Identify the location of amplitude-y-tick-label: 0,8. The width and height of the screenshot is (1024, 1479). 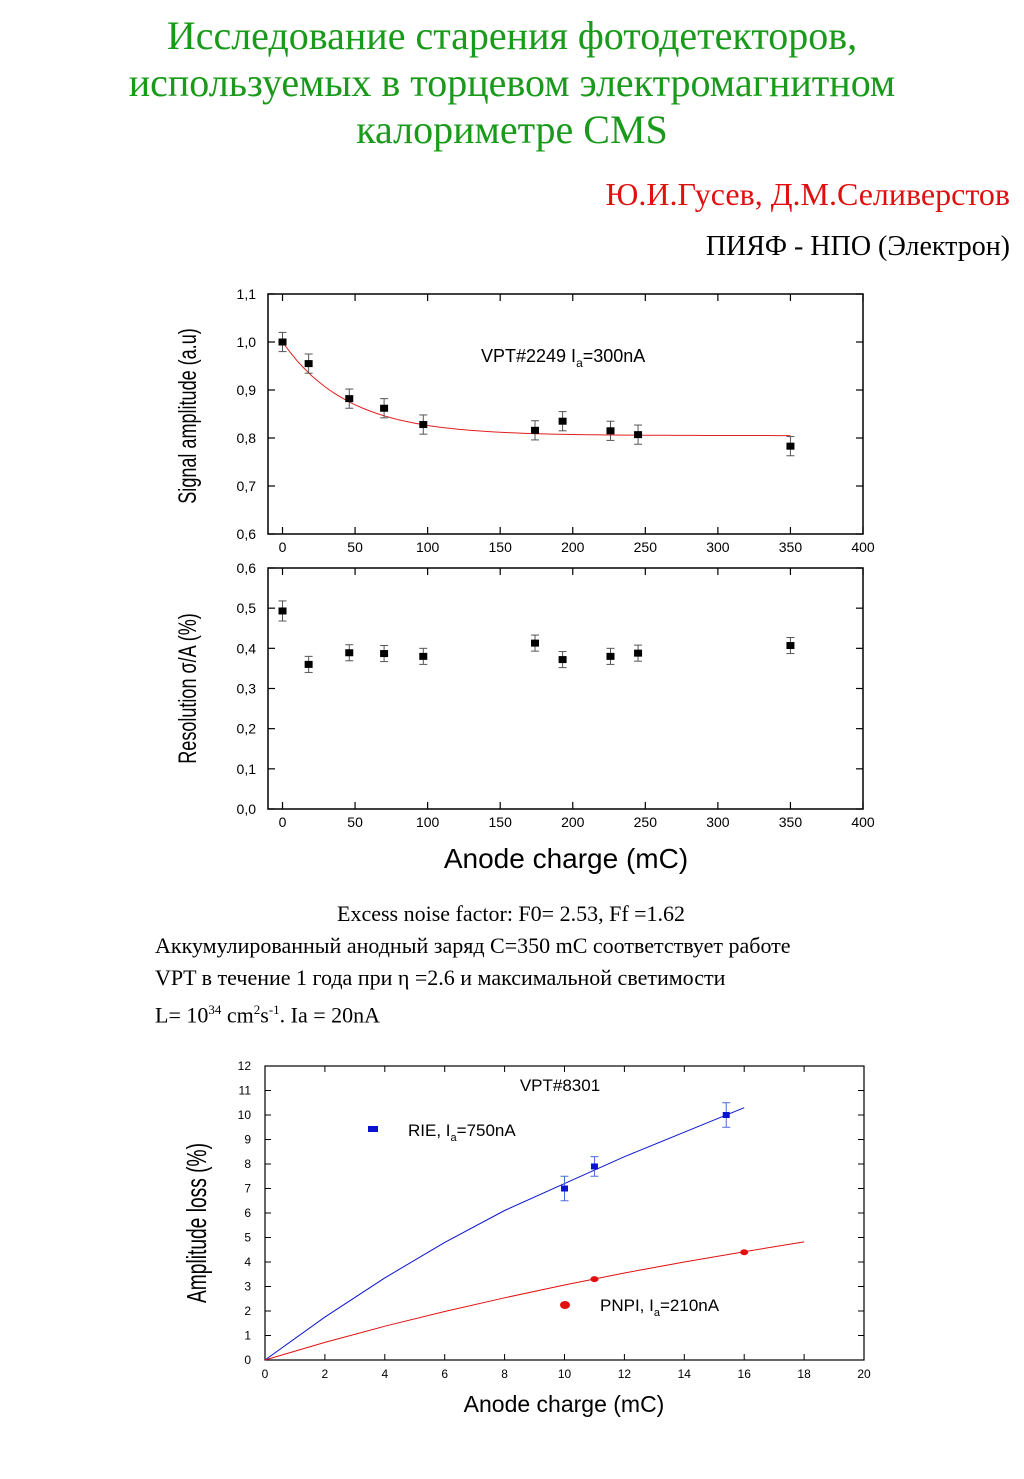
(247, 438).